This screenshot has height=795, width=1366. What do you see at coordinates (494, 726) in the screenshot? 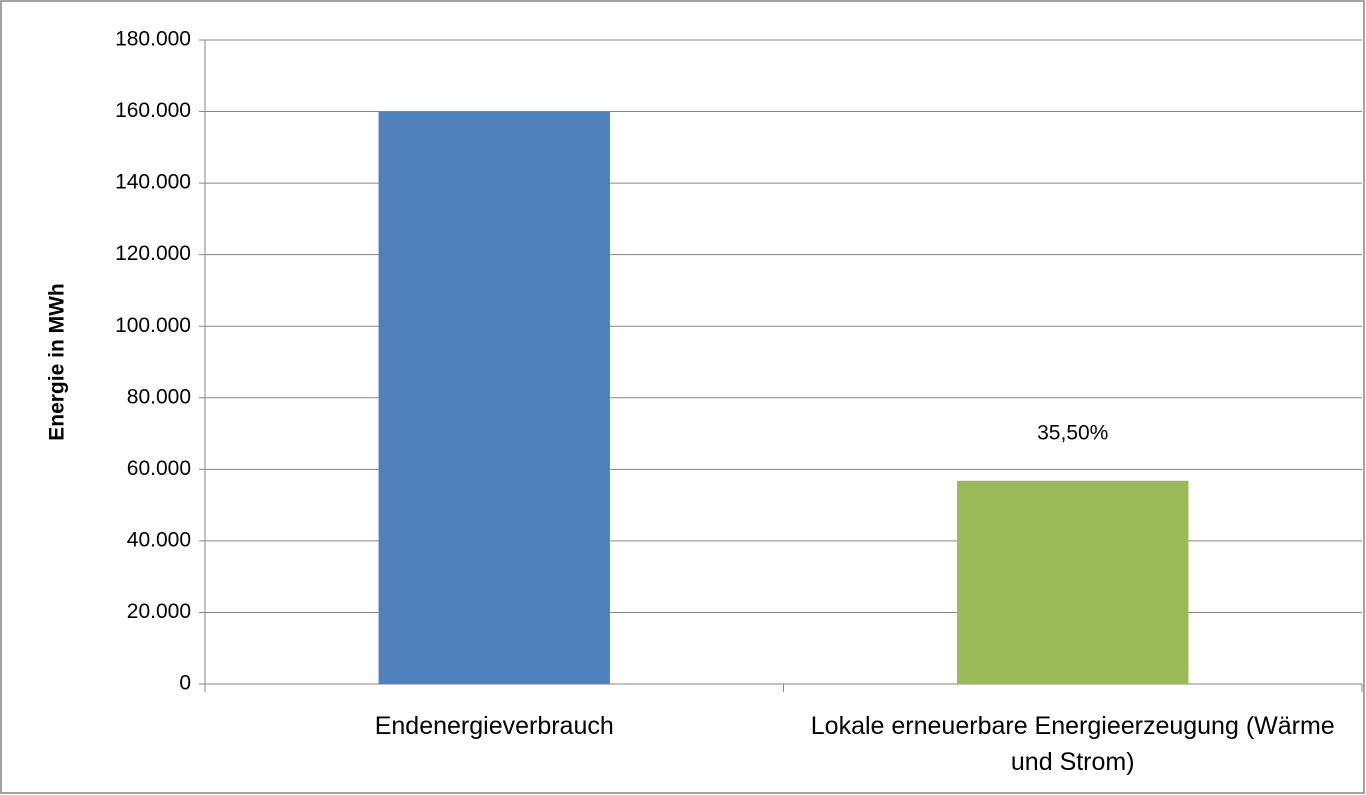
I see `x-tick-label: Endenergieverbrauch` at bounding box center [494, 726].